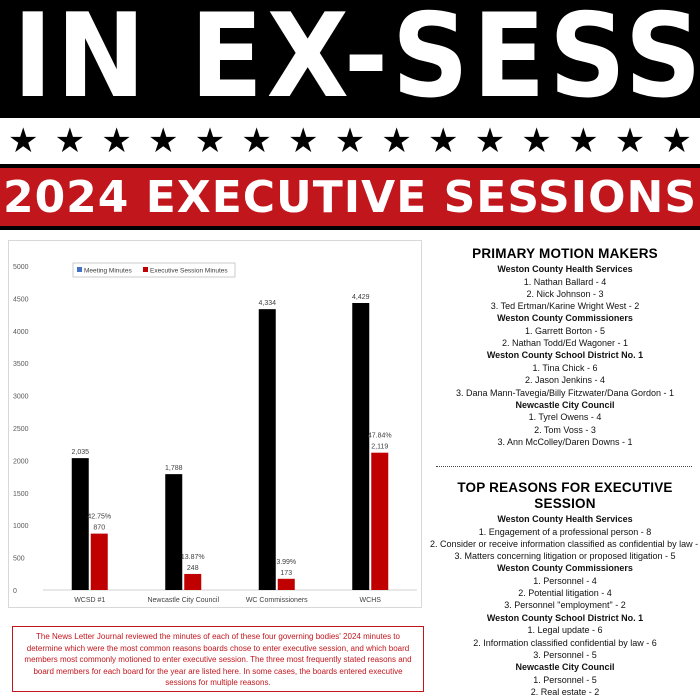 The height and width of the screenshot is (700, 700). What do you see at coordinates (193, 557) in the screenshot?
I see `percent-label: 13.87%` at bounding box center [193, 557].